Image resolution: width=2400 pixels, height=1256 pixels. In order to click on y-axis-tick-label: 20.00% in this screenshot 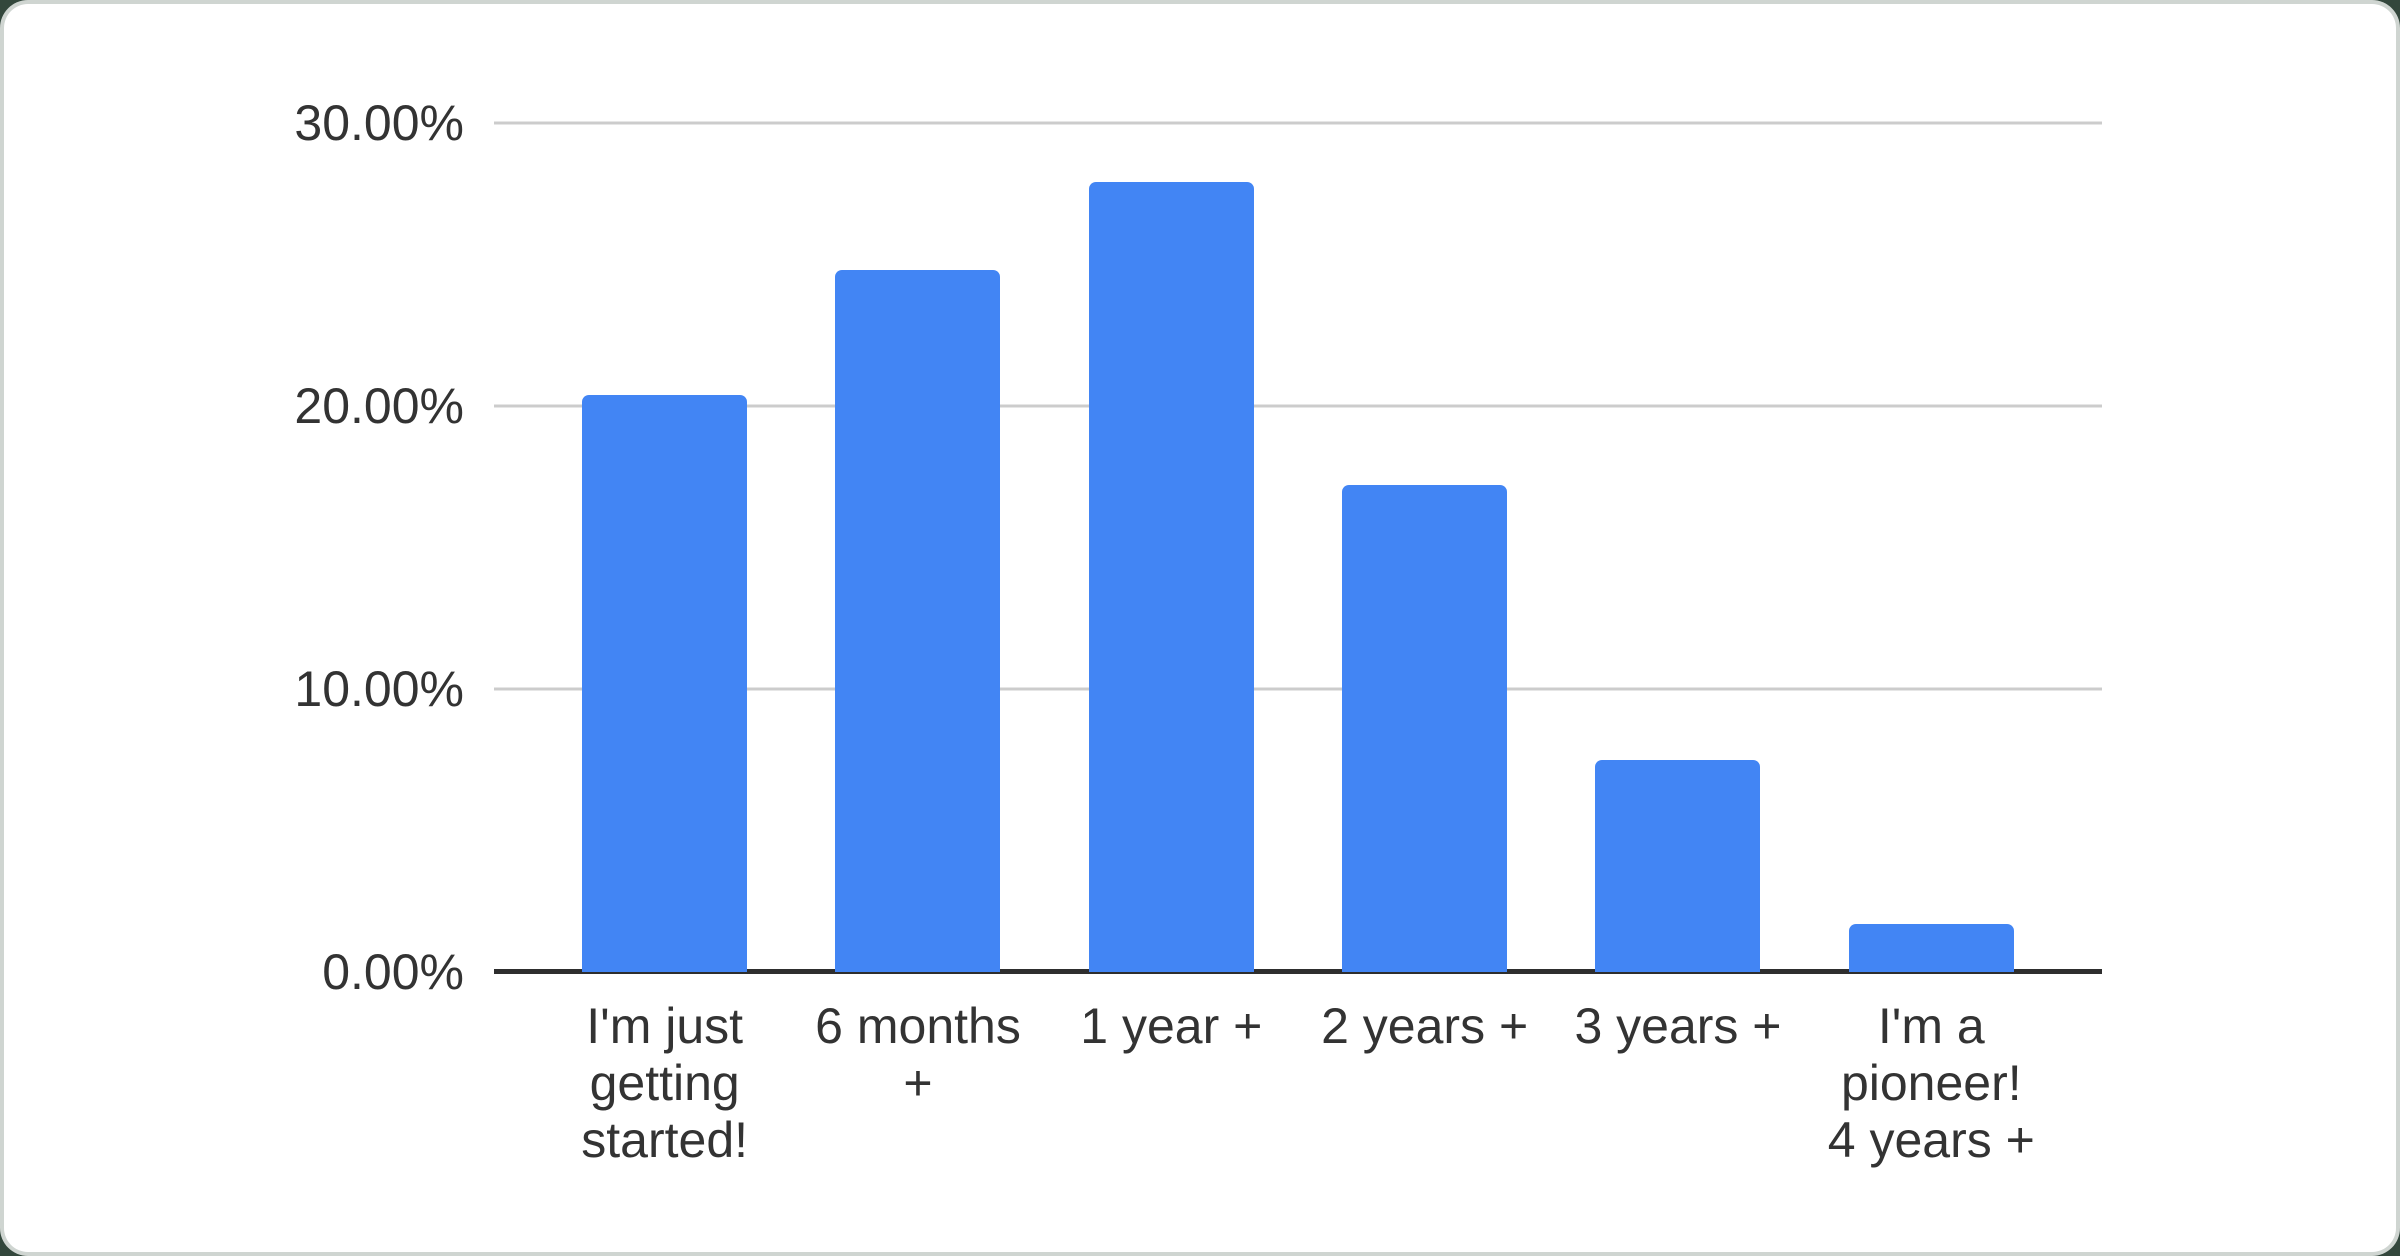, I will do `click(379, 405)`.